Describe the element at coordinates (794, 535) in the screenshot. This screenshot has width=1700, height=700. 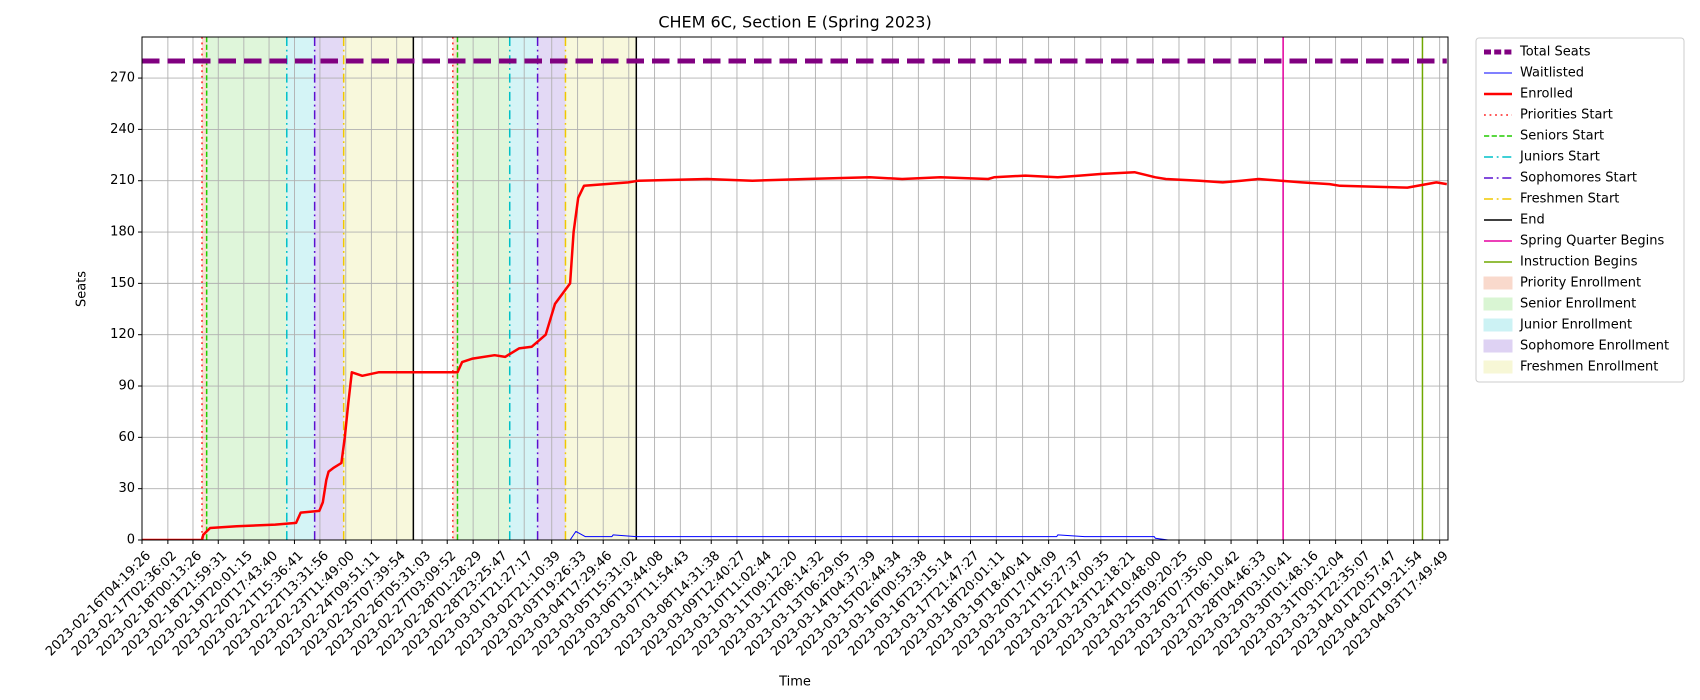
I see `series-line` at that location.